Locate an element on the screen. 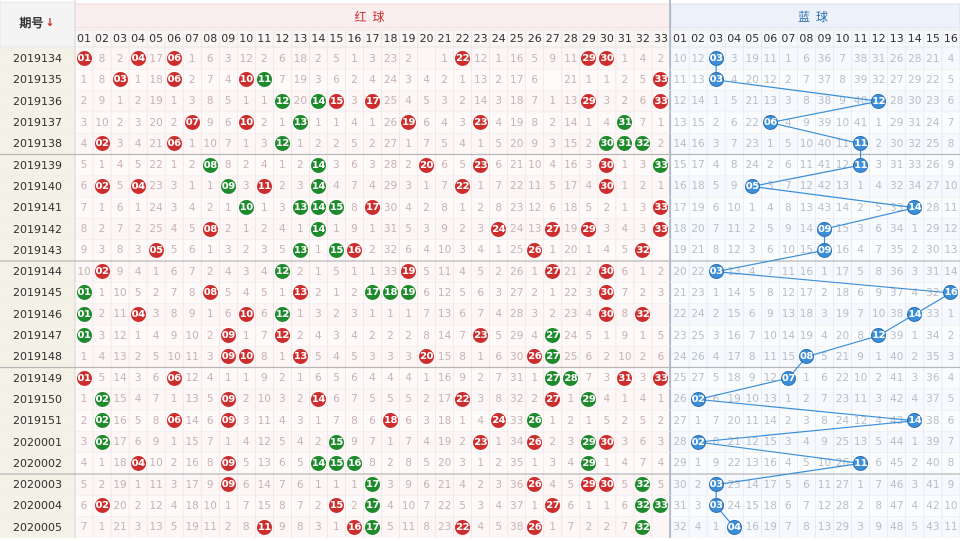 The width and height of the screenshot is (960, 541). blue-miss-count: 22 is located at coordinates (734, 463).